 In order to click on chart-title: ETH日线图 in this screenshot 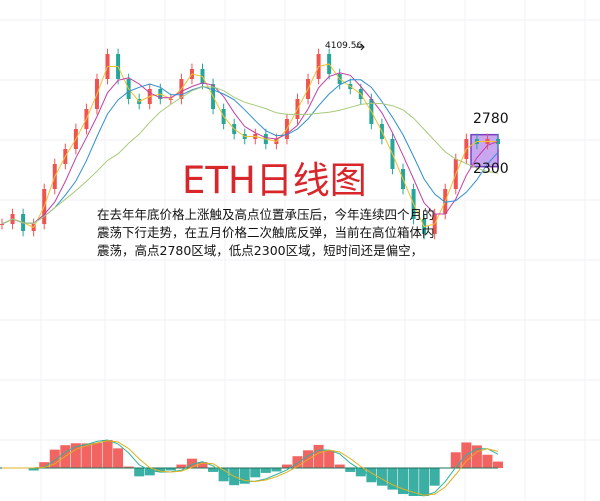, I will do `click(274, 180)`.